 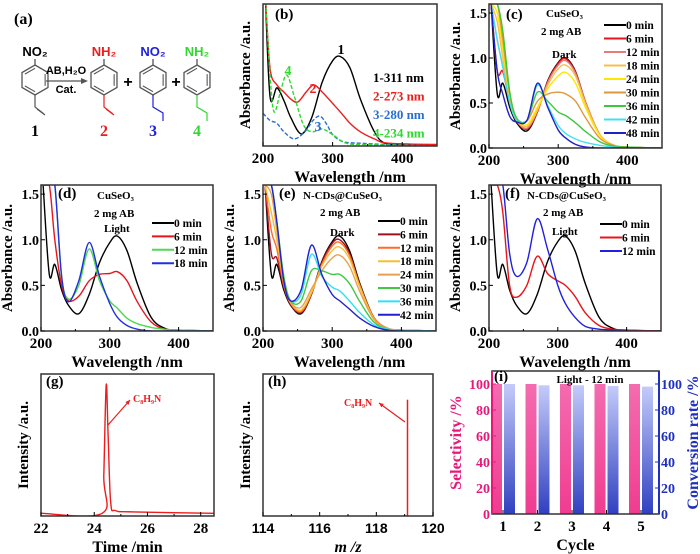 What do you see at coordinates (35, 131) in the screenshot?
I see `compound-number: 1` at bounding box center [35, 131].